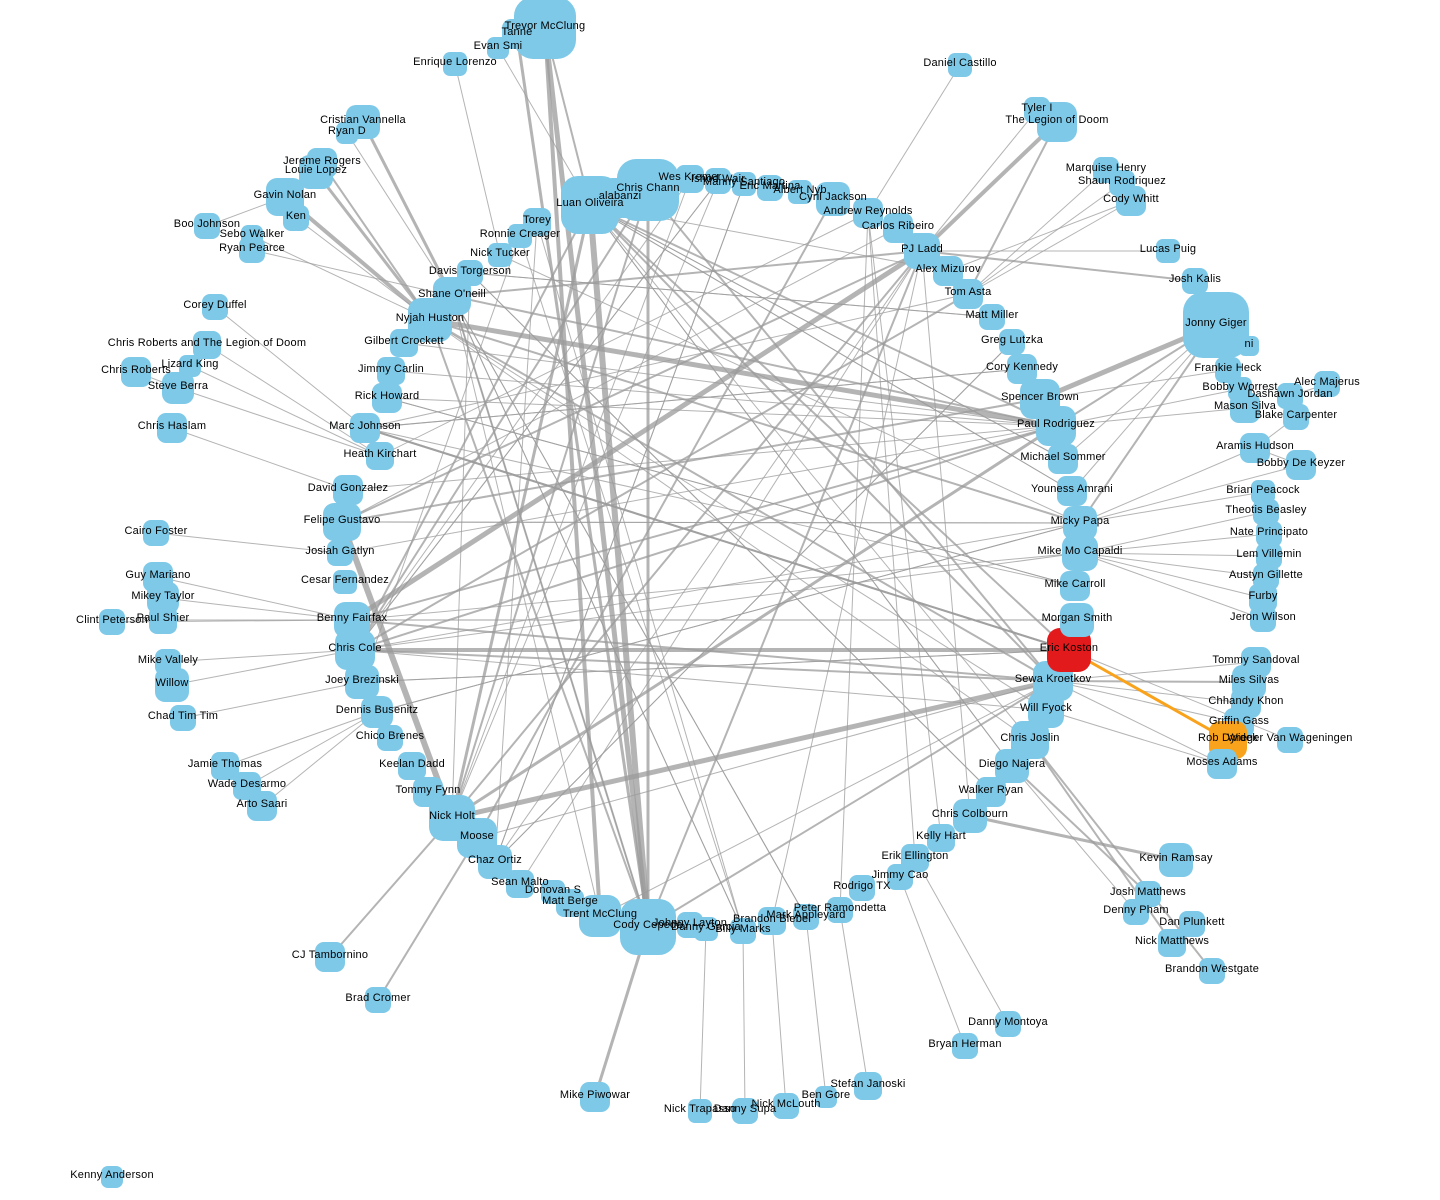  What do you see at coordinates (520, 236) in the screenshot?
I see `graph-node-ronnie-creager` at bounding box center [520, 236].